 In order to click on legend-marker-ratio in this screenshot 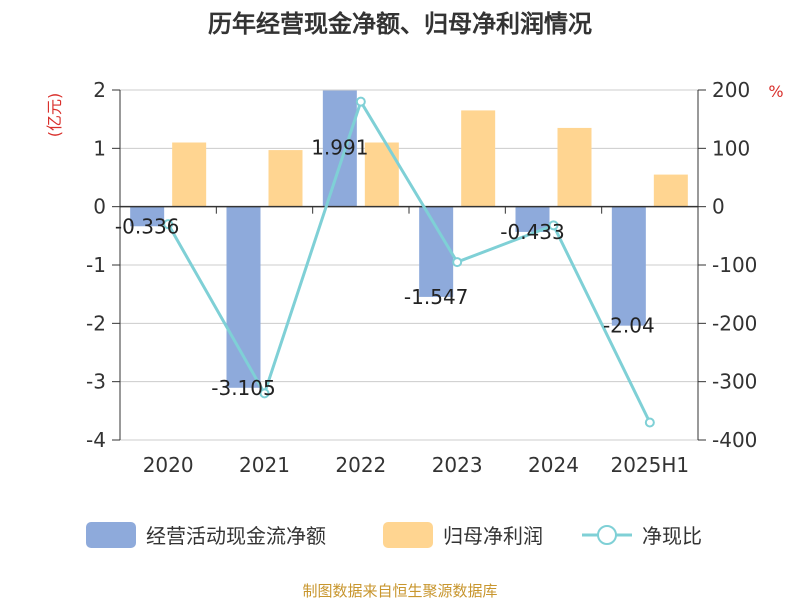, I will do `click(607, 535)`.